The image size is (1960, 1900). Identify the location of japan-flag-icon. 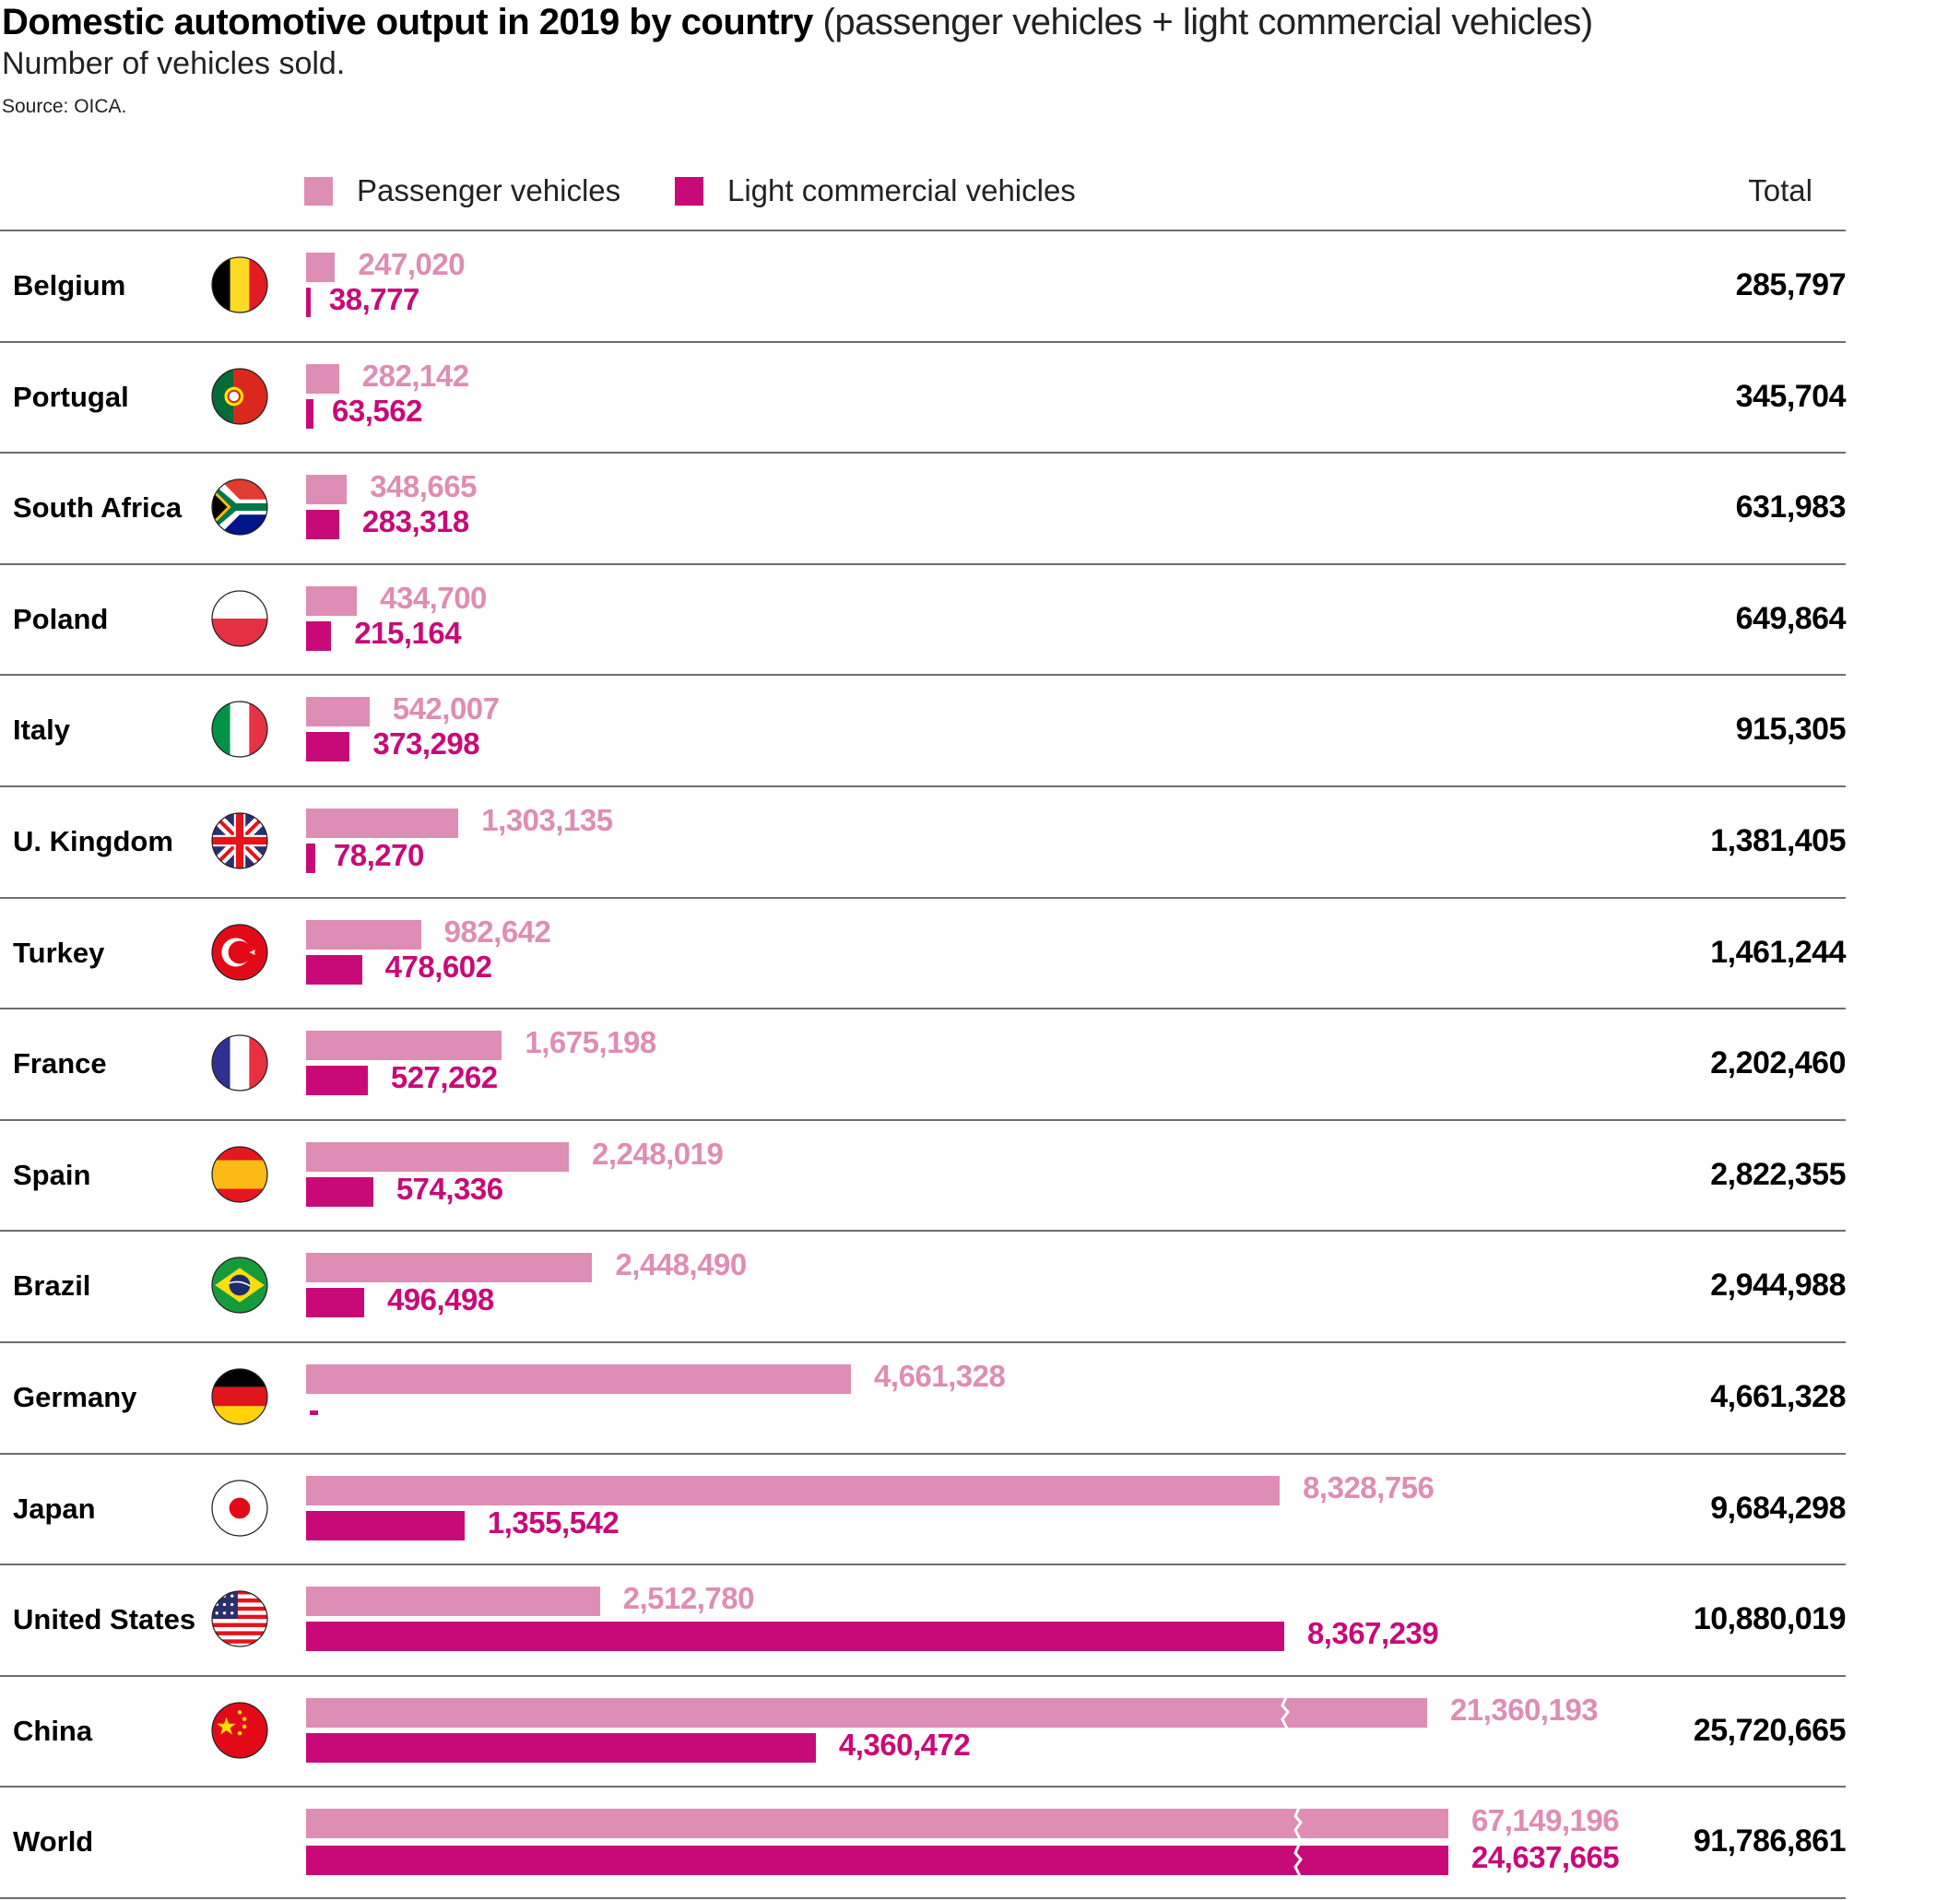
(239, 1509).